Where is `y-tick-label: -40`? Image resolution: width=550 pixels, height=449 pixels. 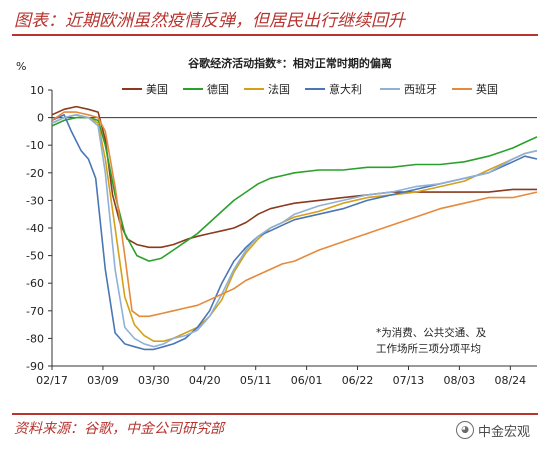 y-tick-label: -40 is located at coordinates (35, 228).